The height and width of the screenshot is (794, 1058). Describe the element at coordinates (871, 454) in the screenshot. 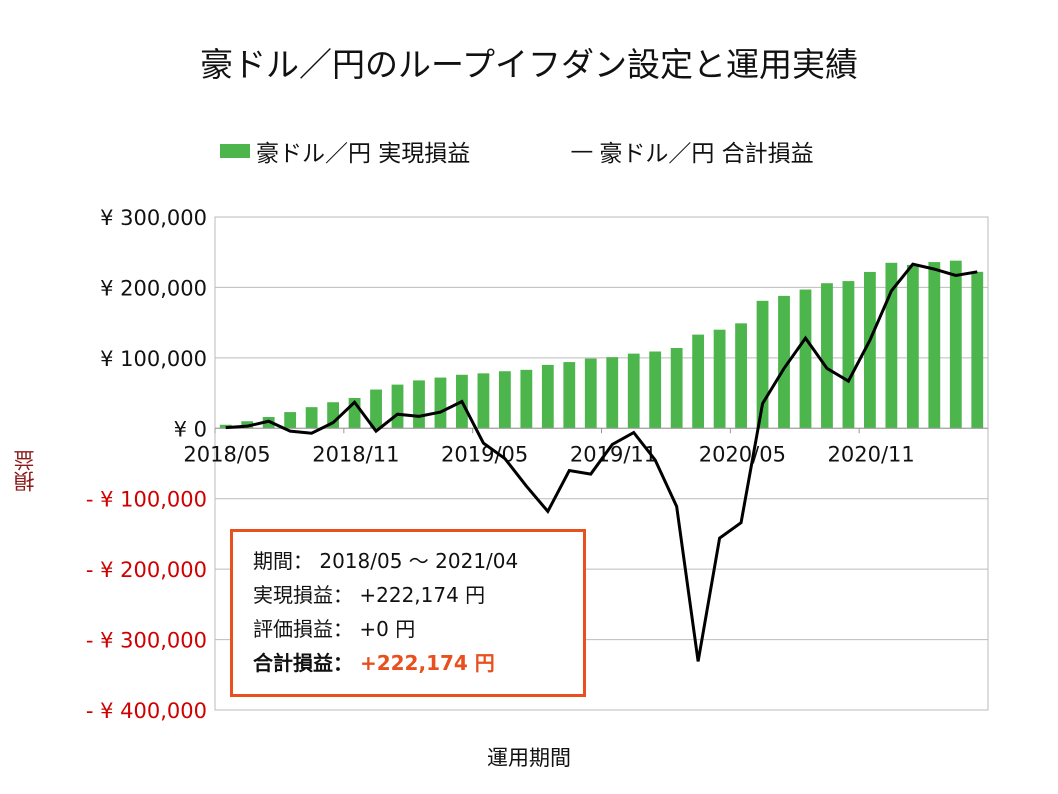

I see `x-tick-label: 2020/11` at that location.